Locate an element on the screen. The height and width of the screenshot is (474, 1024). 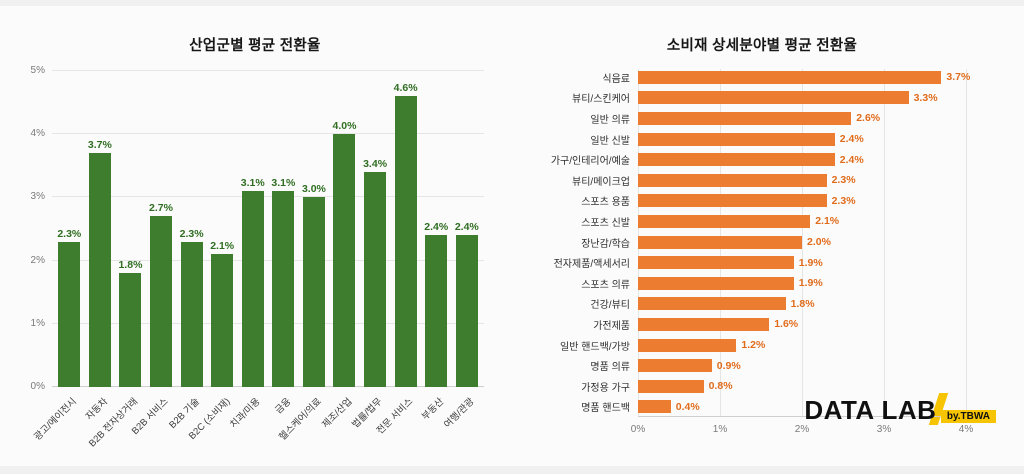
bar-group: 3.1% 치과/미용 is located at coordinates (248, 250).